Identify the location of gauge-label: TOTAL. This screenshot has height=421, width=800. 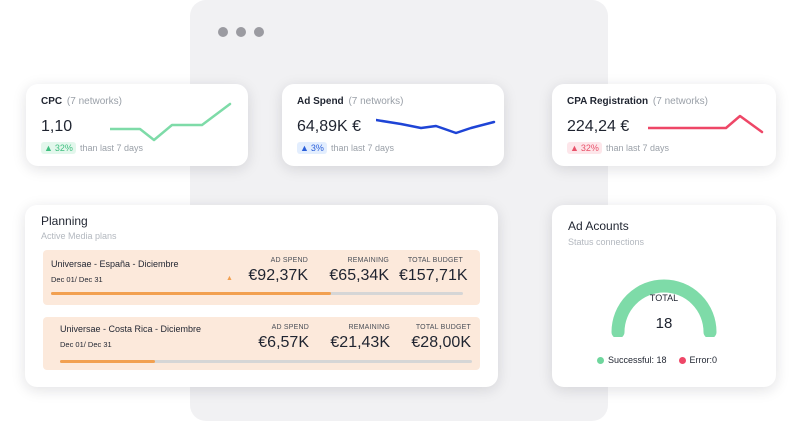
(664, 298).